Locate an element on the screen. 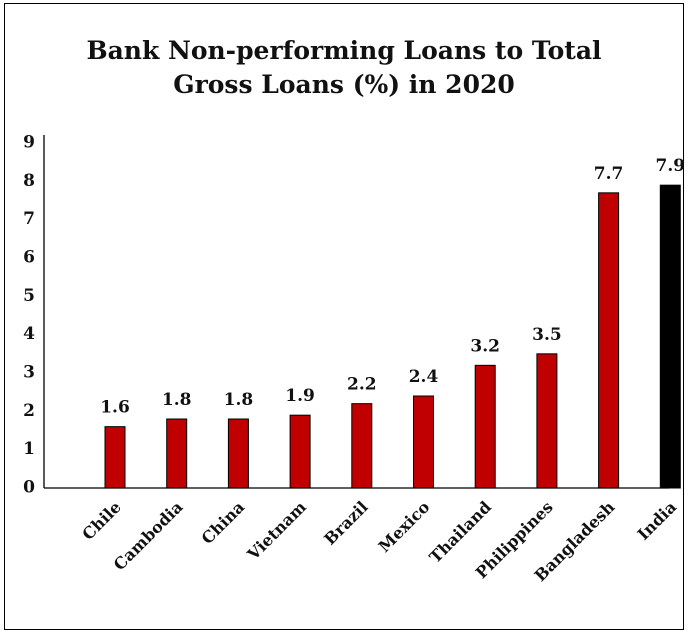  category-label: Brazil is located at coordinates (345, 522).